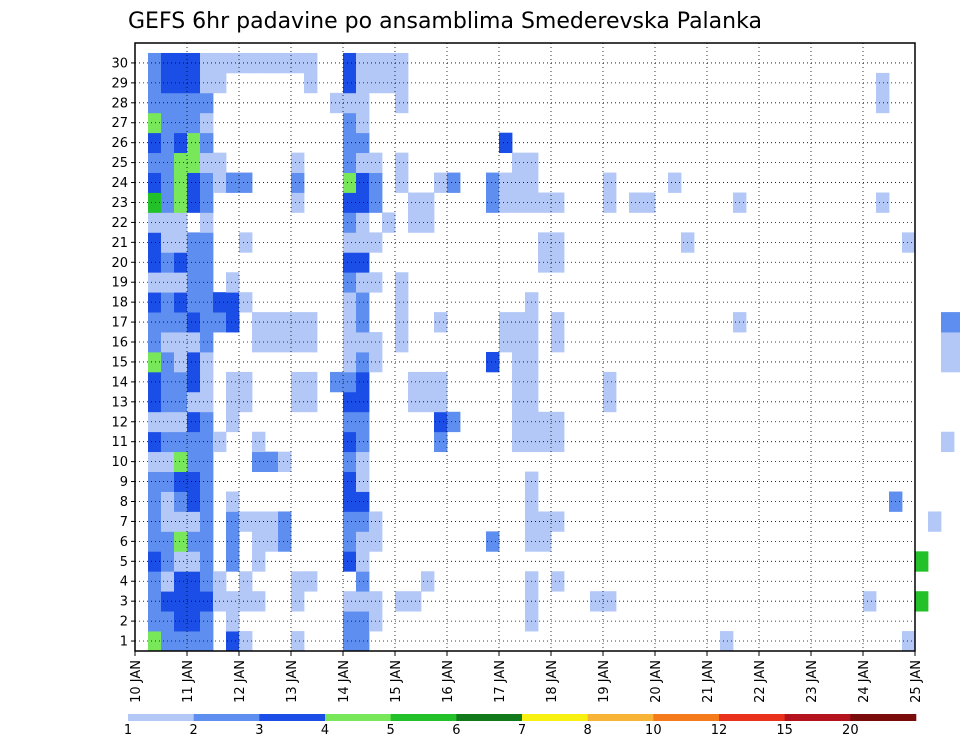  Describe the element at coordinates (119, 63) in the screenshot. I see `y-tick-label: 30` at that location.